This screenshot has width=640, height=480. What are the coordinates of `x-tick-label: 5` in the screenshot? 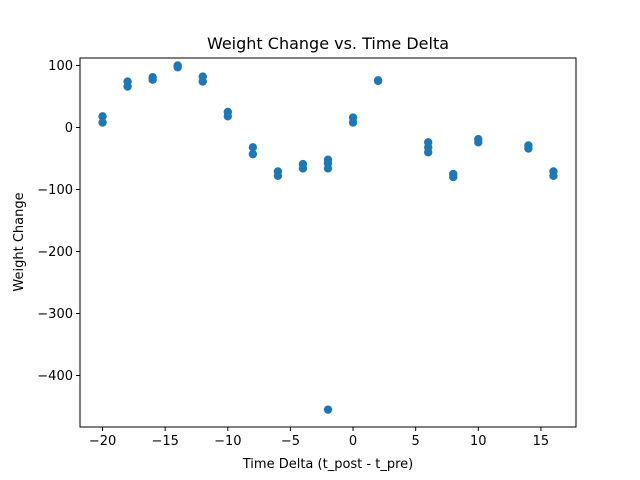 It's located at (416, 441).